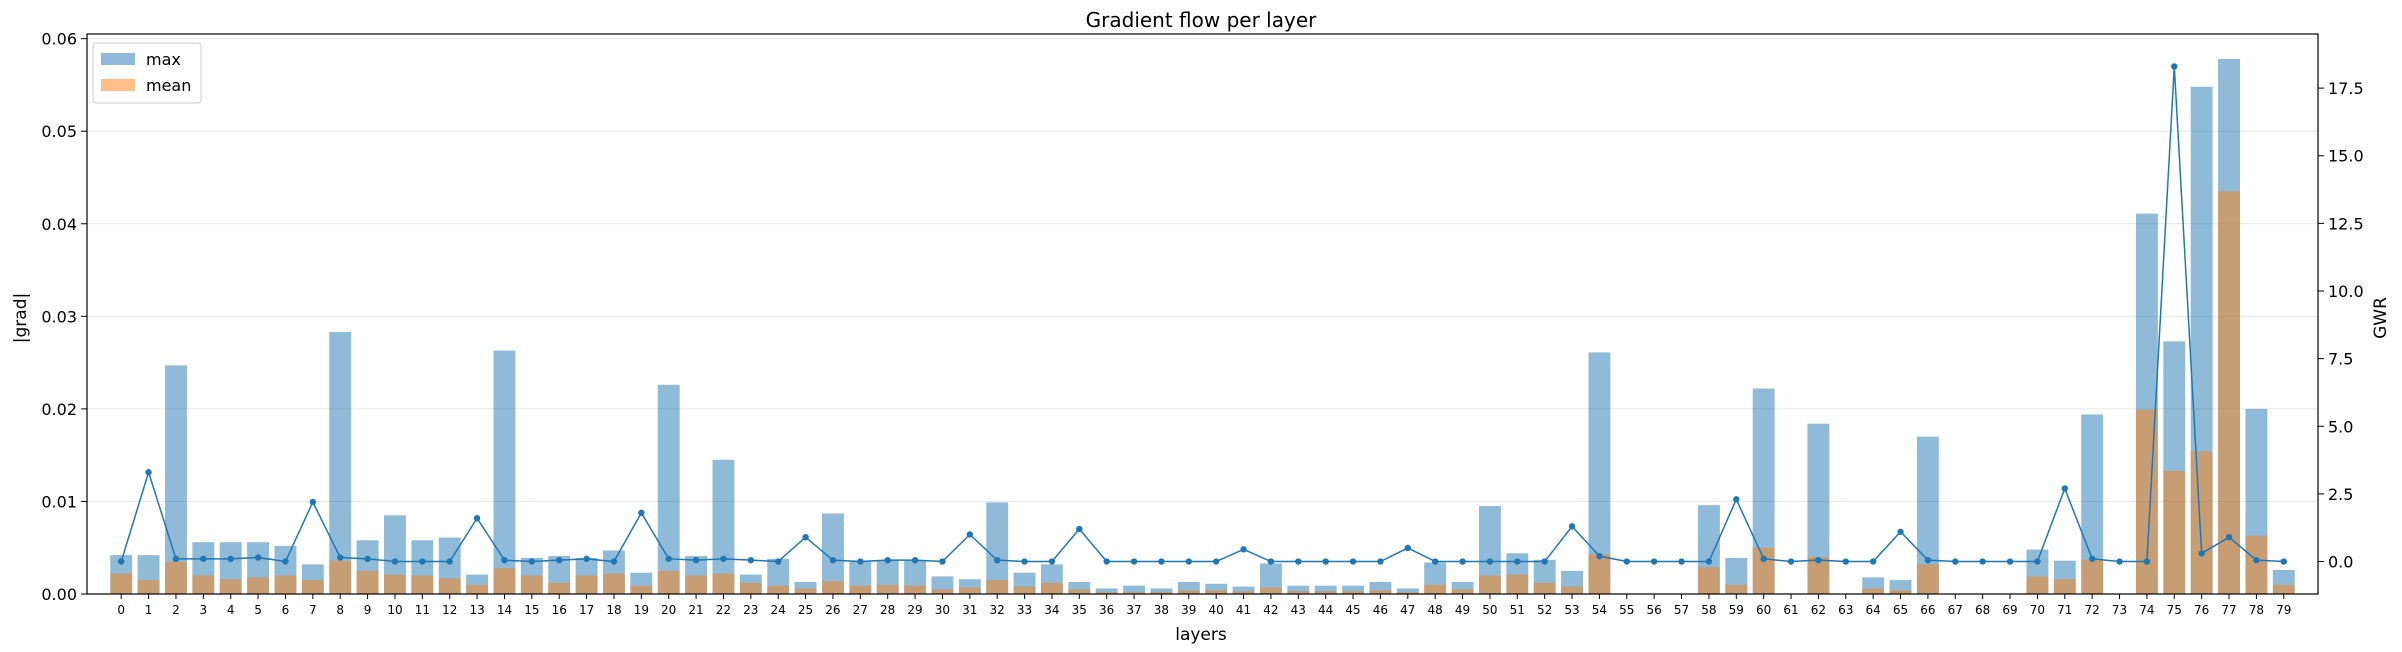 This screenshot has height=652, width=2402. Describe the element at coordinates (586, 610) in the screenshot. I see `x-tick-label: 17` at that location.